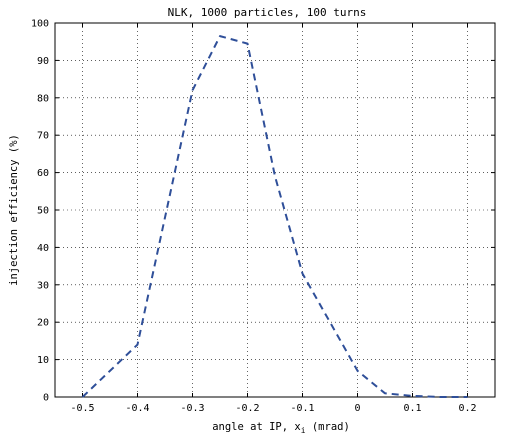  What do you see at coordinates (43, 323) in the screenshot?
I see `y-tick-label: 20` at bounding box center [43, 323].